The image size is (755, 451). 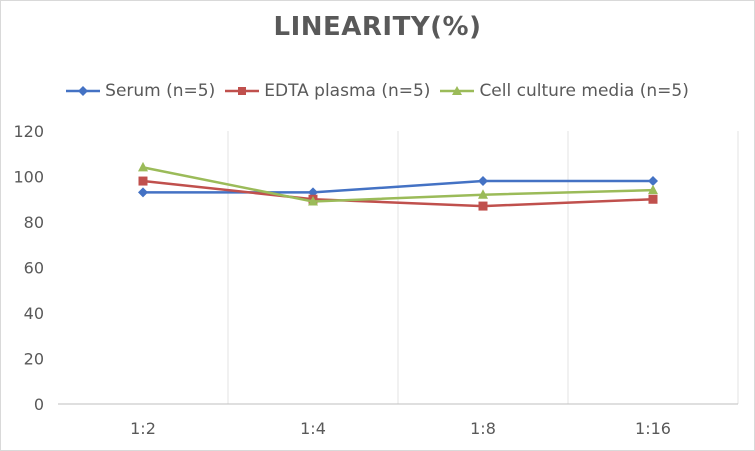 I want to click on legend-item-cell-culture-media: Cell culture media (n=5), so click(x=564, y=91).